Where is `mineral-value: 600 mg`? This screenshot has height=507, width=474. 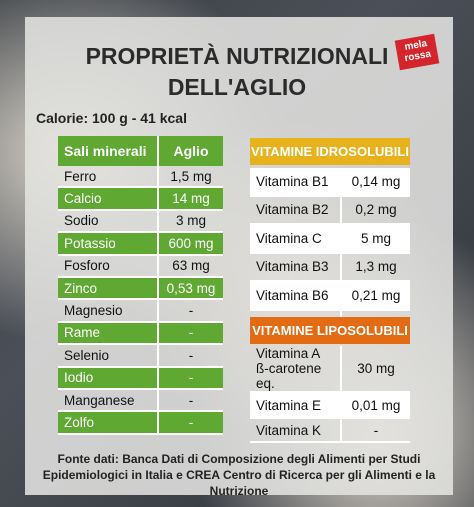 mineral-value: 600 mg is located at coordinates (190, 244).